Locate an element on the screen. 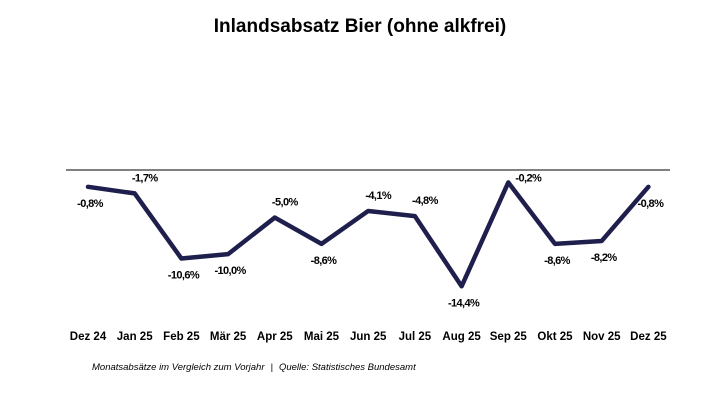  data-label: -8,2% is located at coordinates (604, 258).